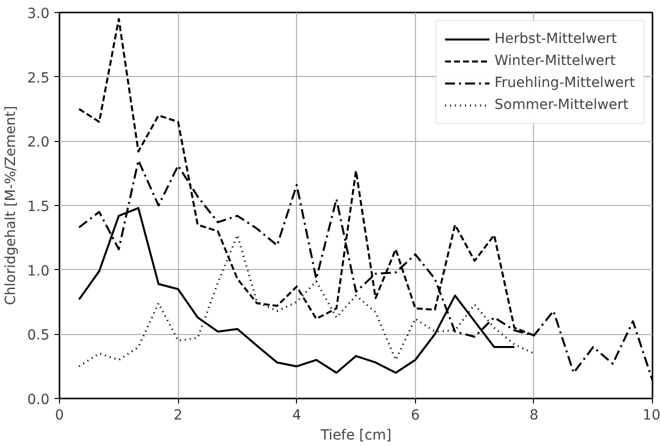  What do you see at coordinates (555, 39) in the screenshot?
I see `legend-label: Herbst-Mittelwert` at bounding box center [555, 39].